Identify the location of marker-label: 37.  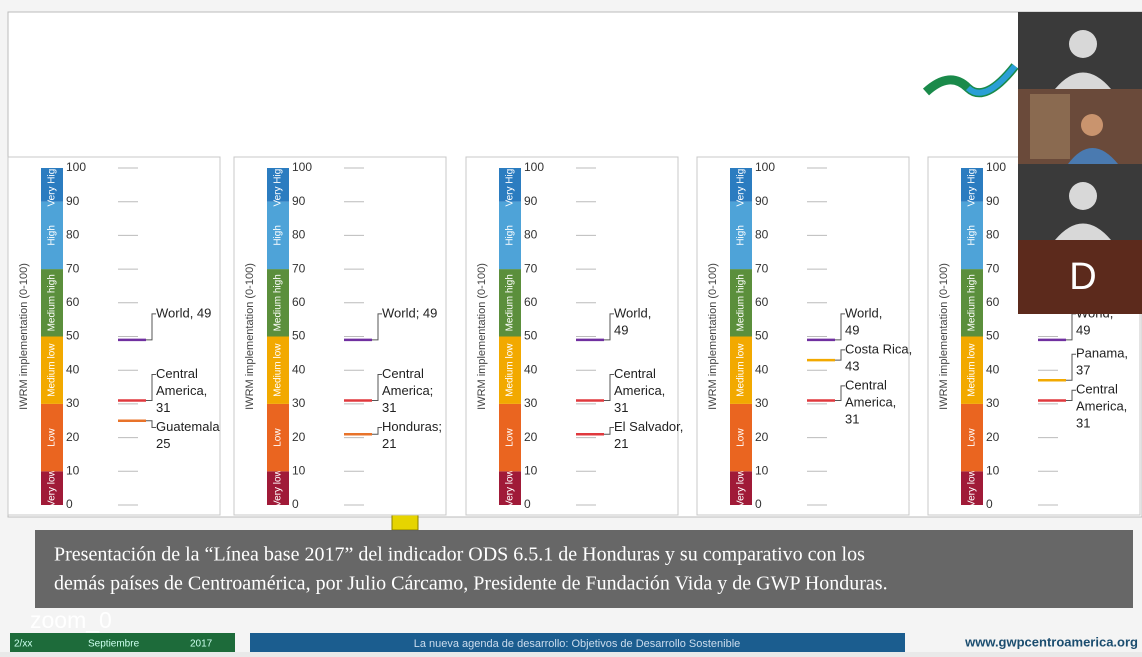
(1083, 370).